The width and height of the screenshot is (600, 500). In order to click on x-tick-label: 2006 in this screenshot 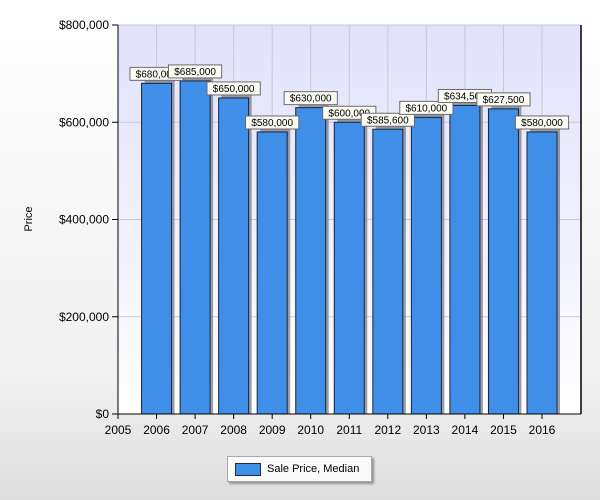, I will do `click(156, 430)`.